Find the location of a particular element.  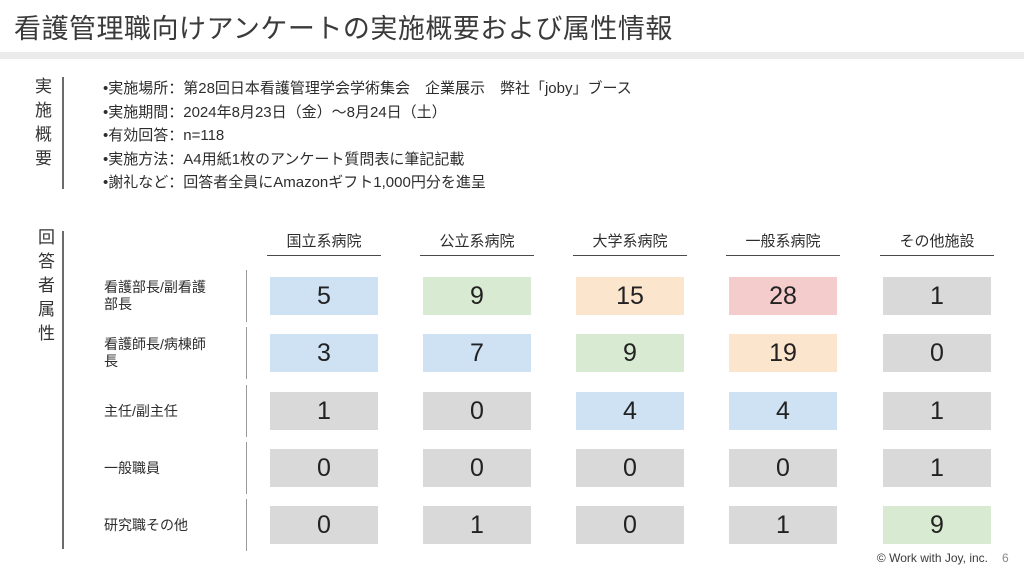

bullet-item: •実施方法：A4用紙1枚のアンケート質問表に筆記記載 is located at coordinates (284, 159).